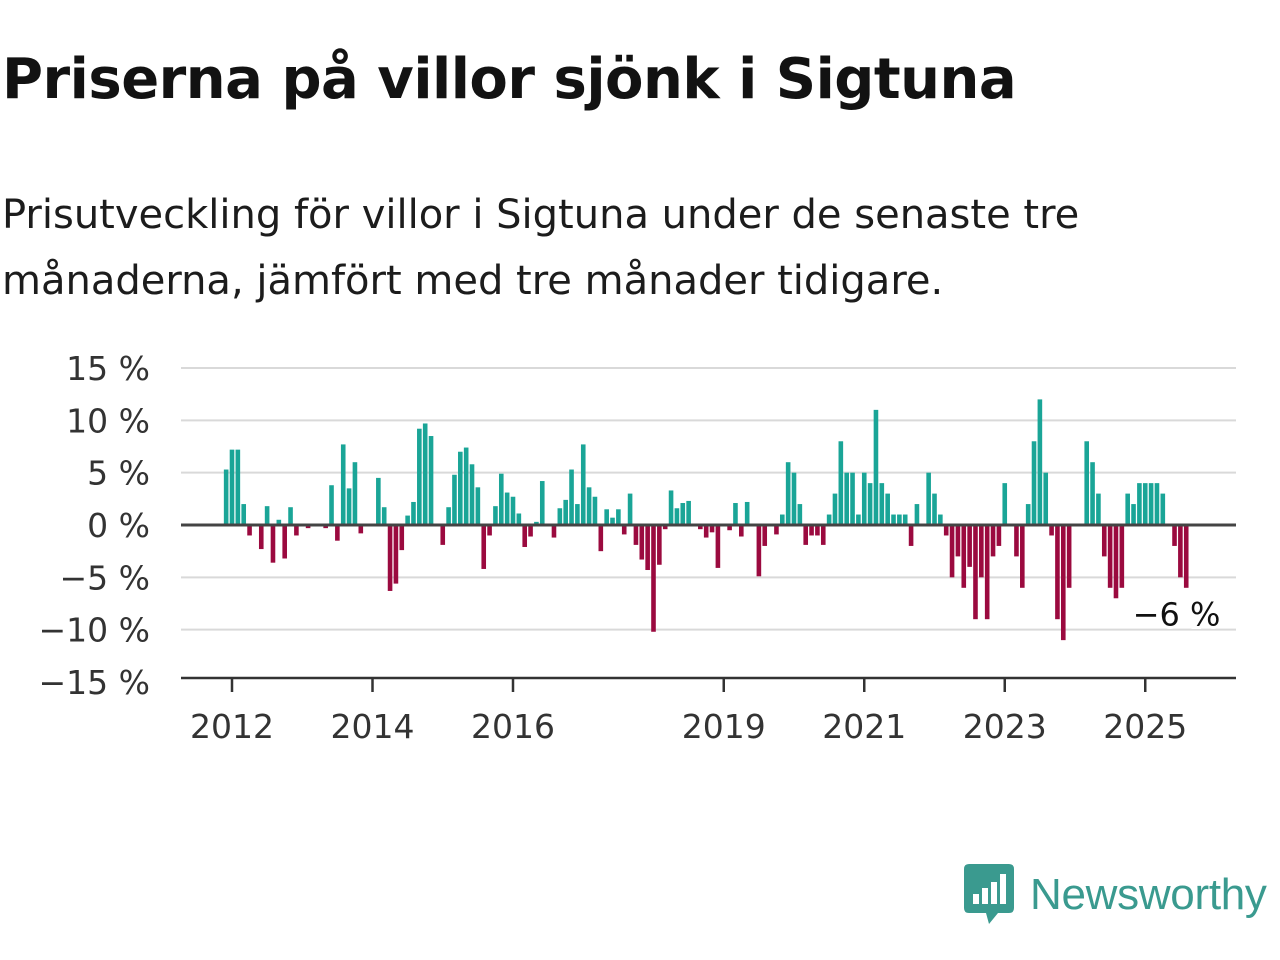 The image size is (1280, 960). I want to click on y-tick-label: −10 %, so click(95, 630).